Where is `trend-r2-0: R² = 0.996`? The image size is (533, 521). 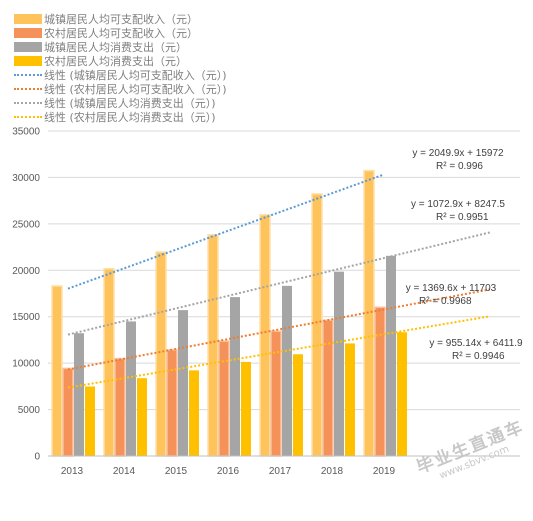 trend-r2-0: R² = 0.996 is located at coordinates (459, 166).